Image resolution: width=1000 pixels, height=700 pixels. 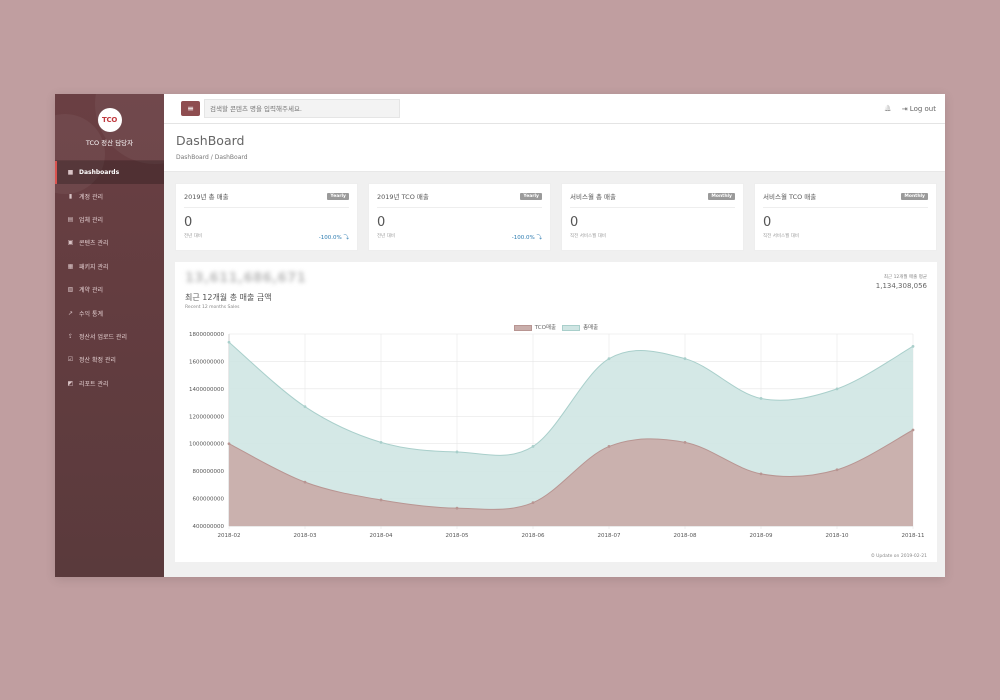 What do you see at coordinates (403, 197) in the screenshot?
I see `card-title: 2019년 TCO 매출` at bounding box center [403, 197].